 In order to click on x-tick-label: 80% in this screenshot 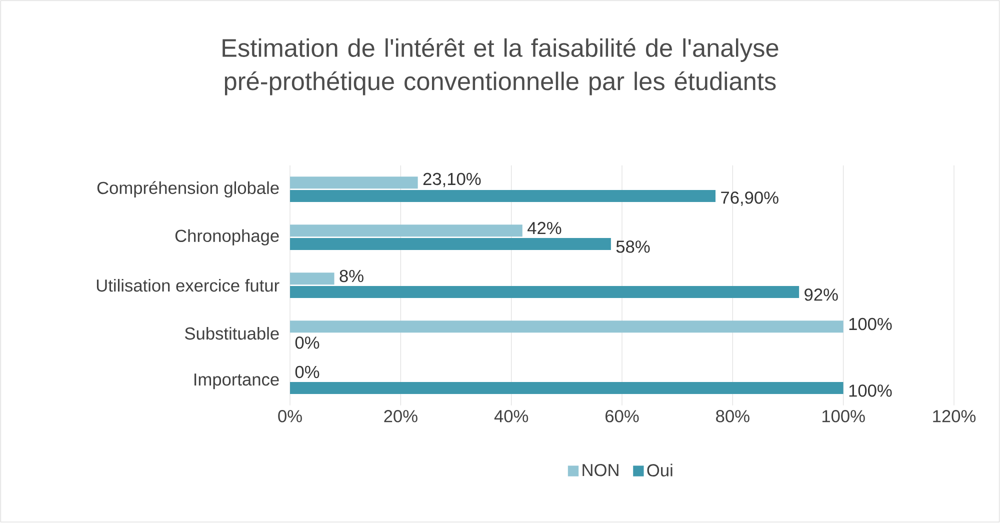, I will do `click(733, 416)`.